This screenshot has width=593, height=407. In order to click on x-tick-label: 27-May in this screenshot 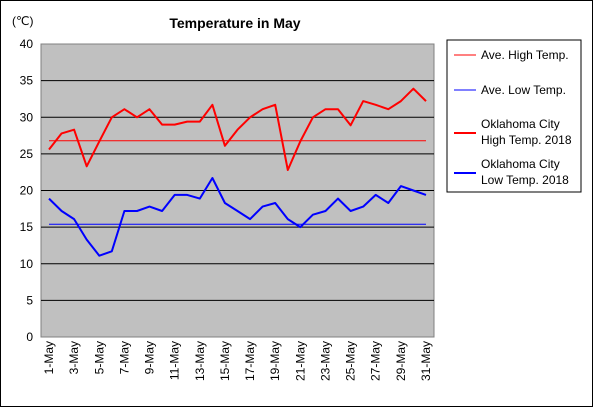, I will do `click(376, 361)`.